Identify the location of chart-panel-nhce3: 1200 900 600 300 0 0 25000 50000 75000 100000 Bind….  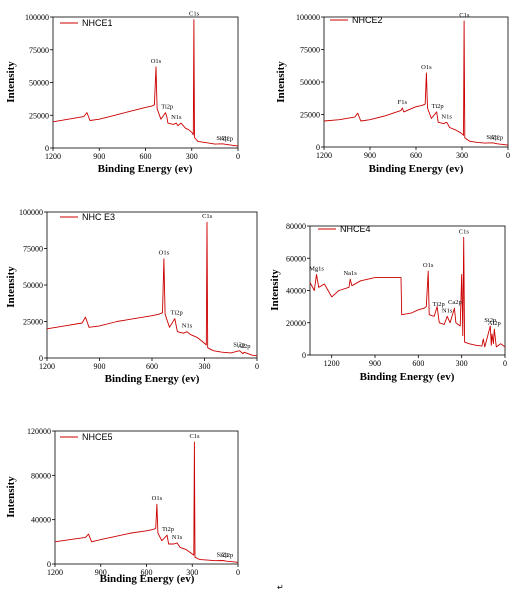
(132, 296).